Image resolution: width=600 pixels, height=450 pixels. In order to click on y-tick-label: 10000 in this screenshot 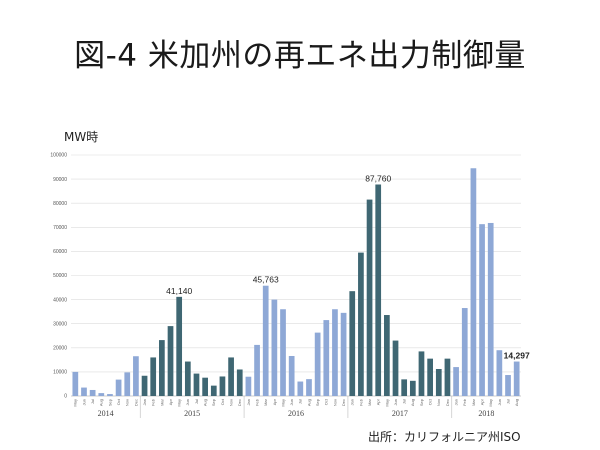, I will do `click(60, 373)`.